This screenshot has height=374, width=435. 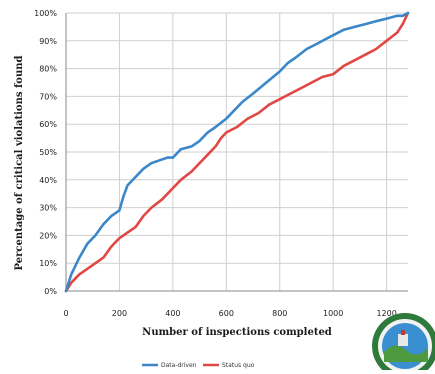 I want to click on x-tick-label: 600, so click(x=226, y=313).